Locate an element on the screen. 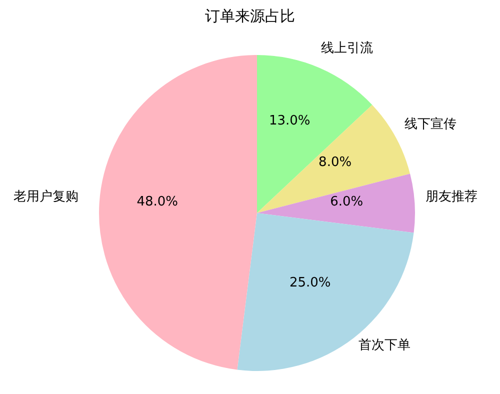 Image resolution: width=500 pixels, height=394 pixels. data-label: 8.0% is located at coordinates (335, 162).